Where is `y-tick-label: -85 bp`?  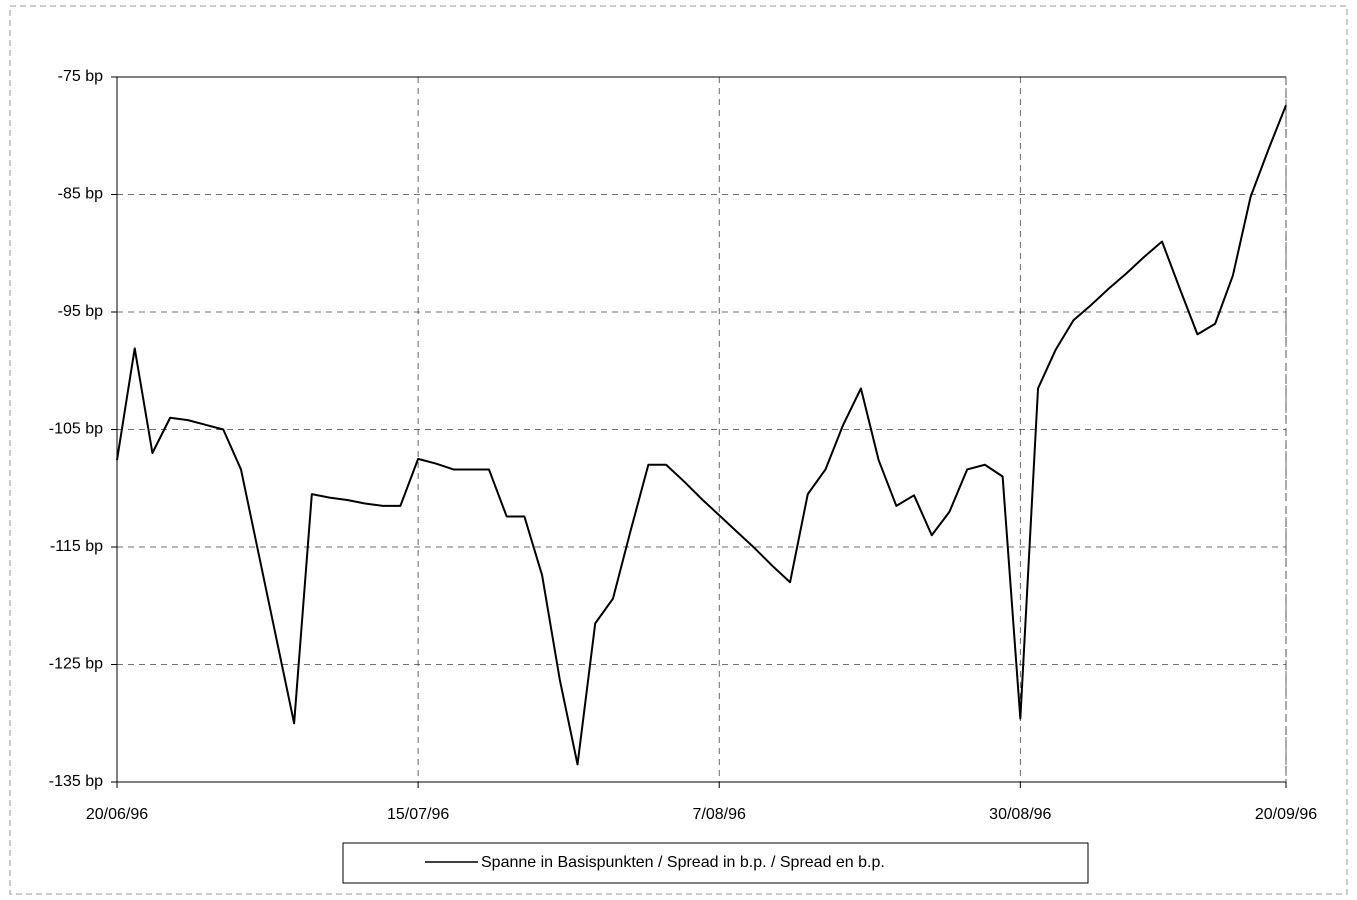
y-tick-label: -85 bp is located at coordinates (80, 194).